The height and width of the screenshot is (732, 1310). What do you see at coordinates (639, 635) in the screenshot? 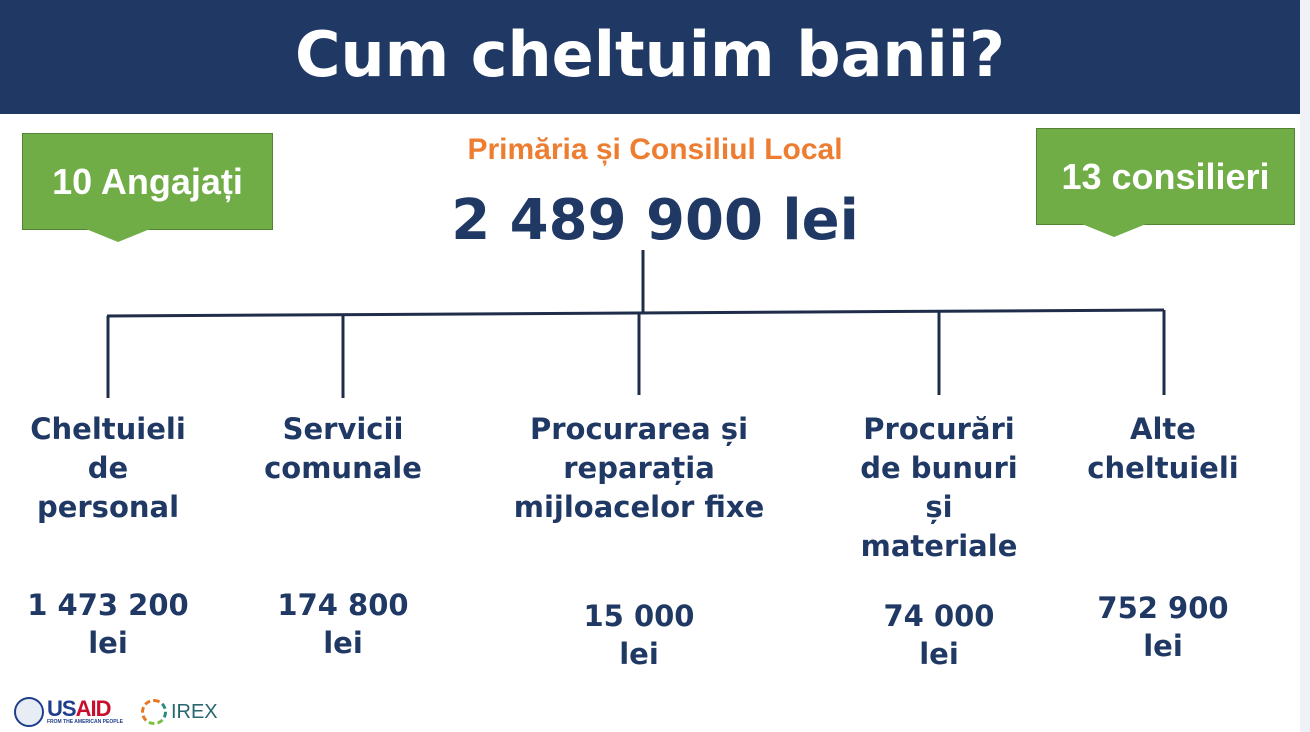
I see `branch-value: 15 000 lei` at bounding box center [639, 635].